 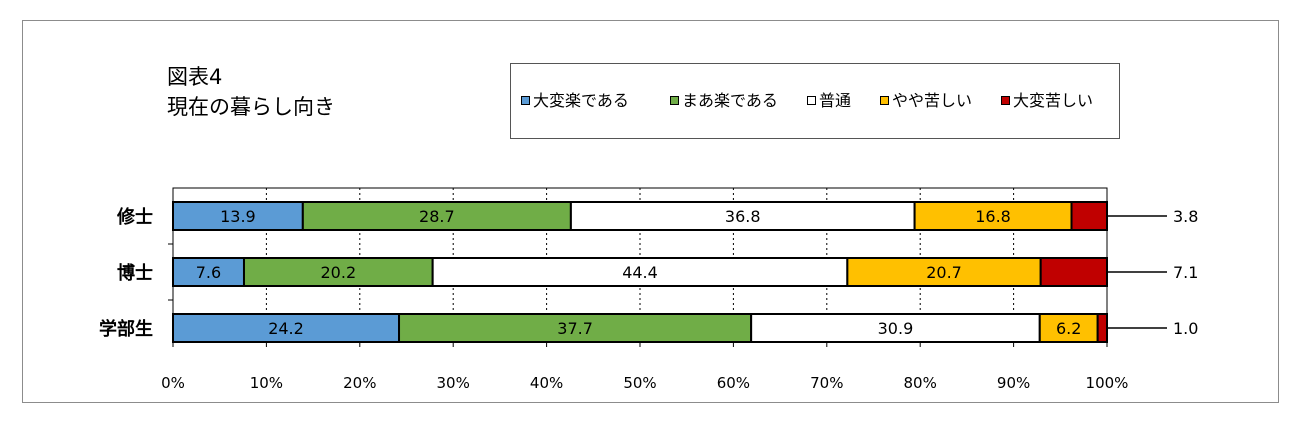 What do you see at coordinates (575, 328) in the screenshot?
I see `data-label: 37.7` at bounding box center [575, 328].